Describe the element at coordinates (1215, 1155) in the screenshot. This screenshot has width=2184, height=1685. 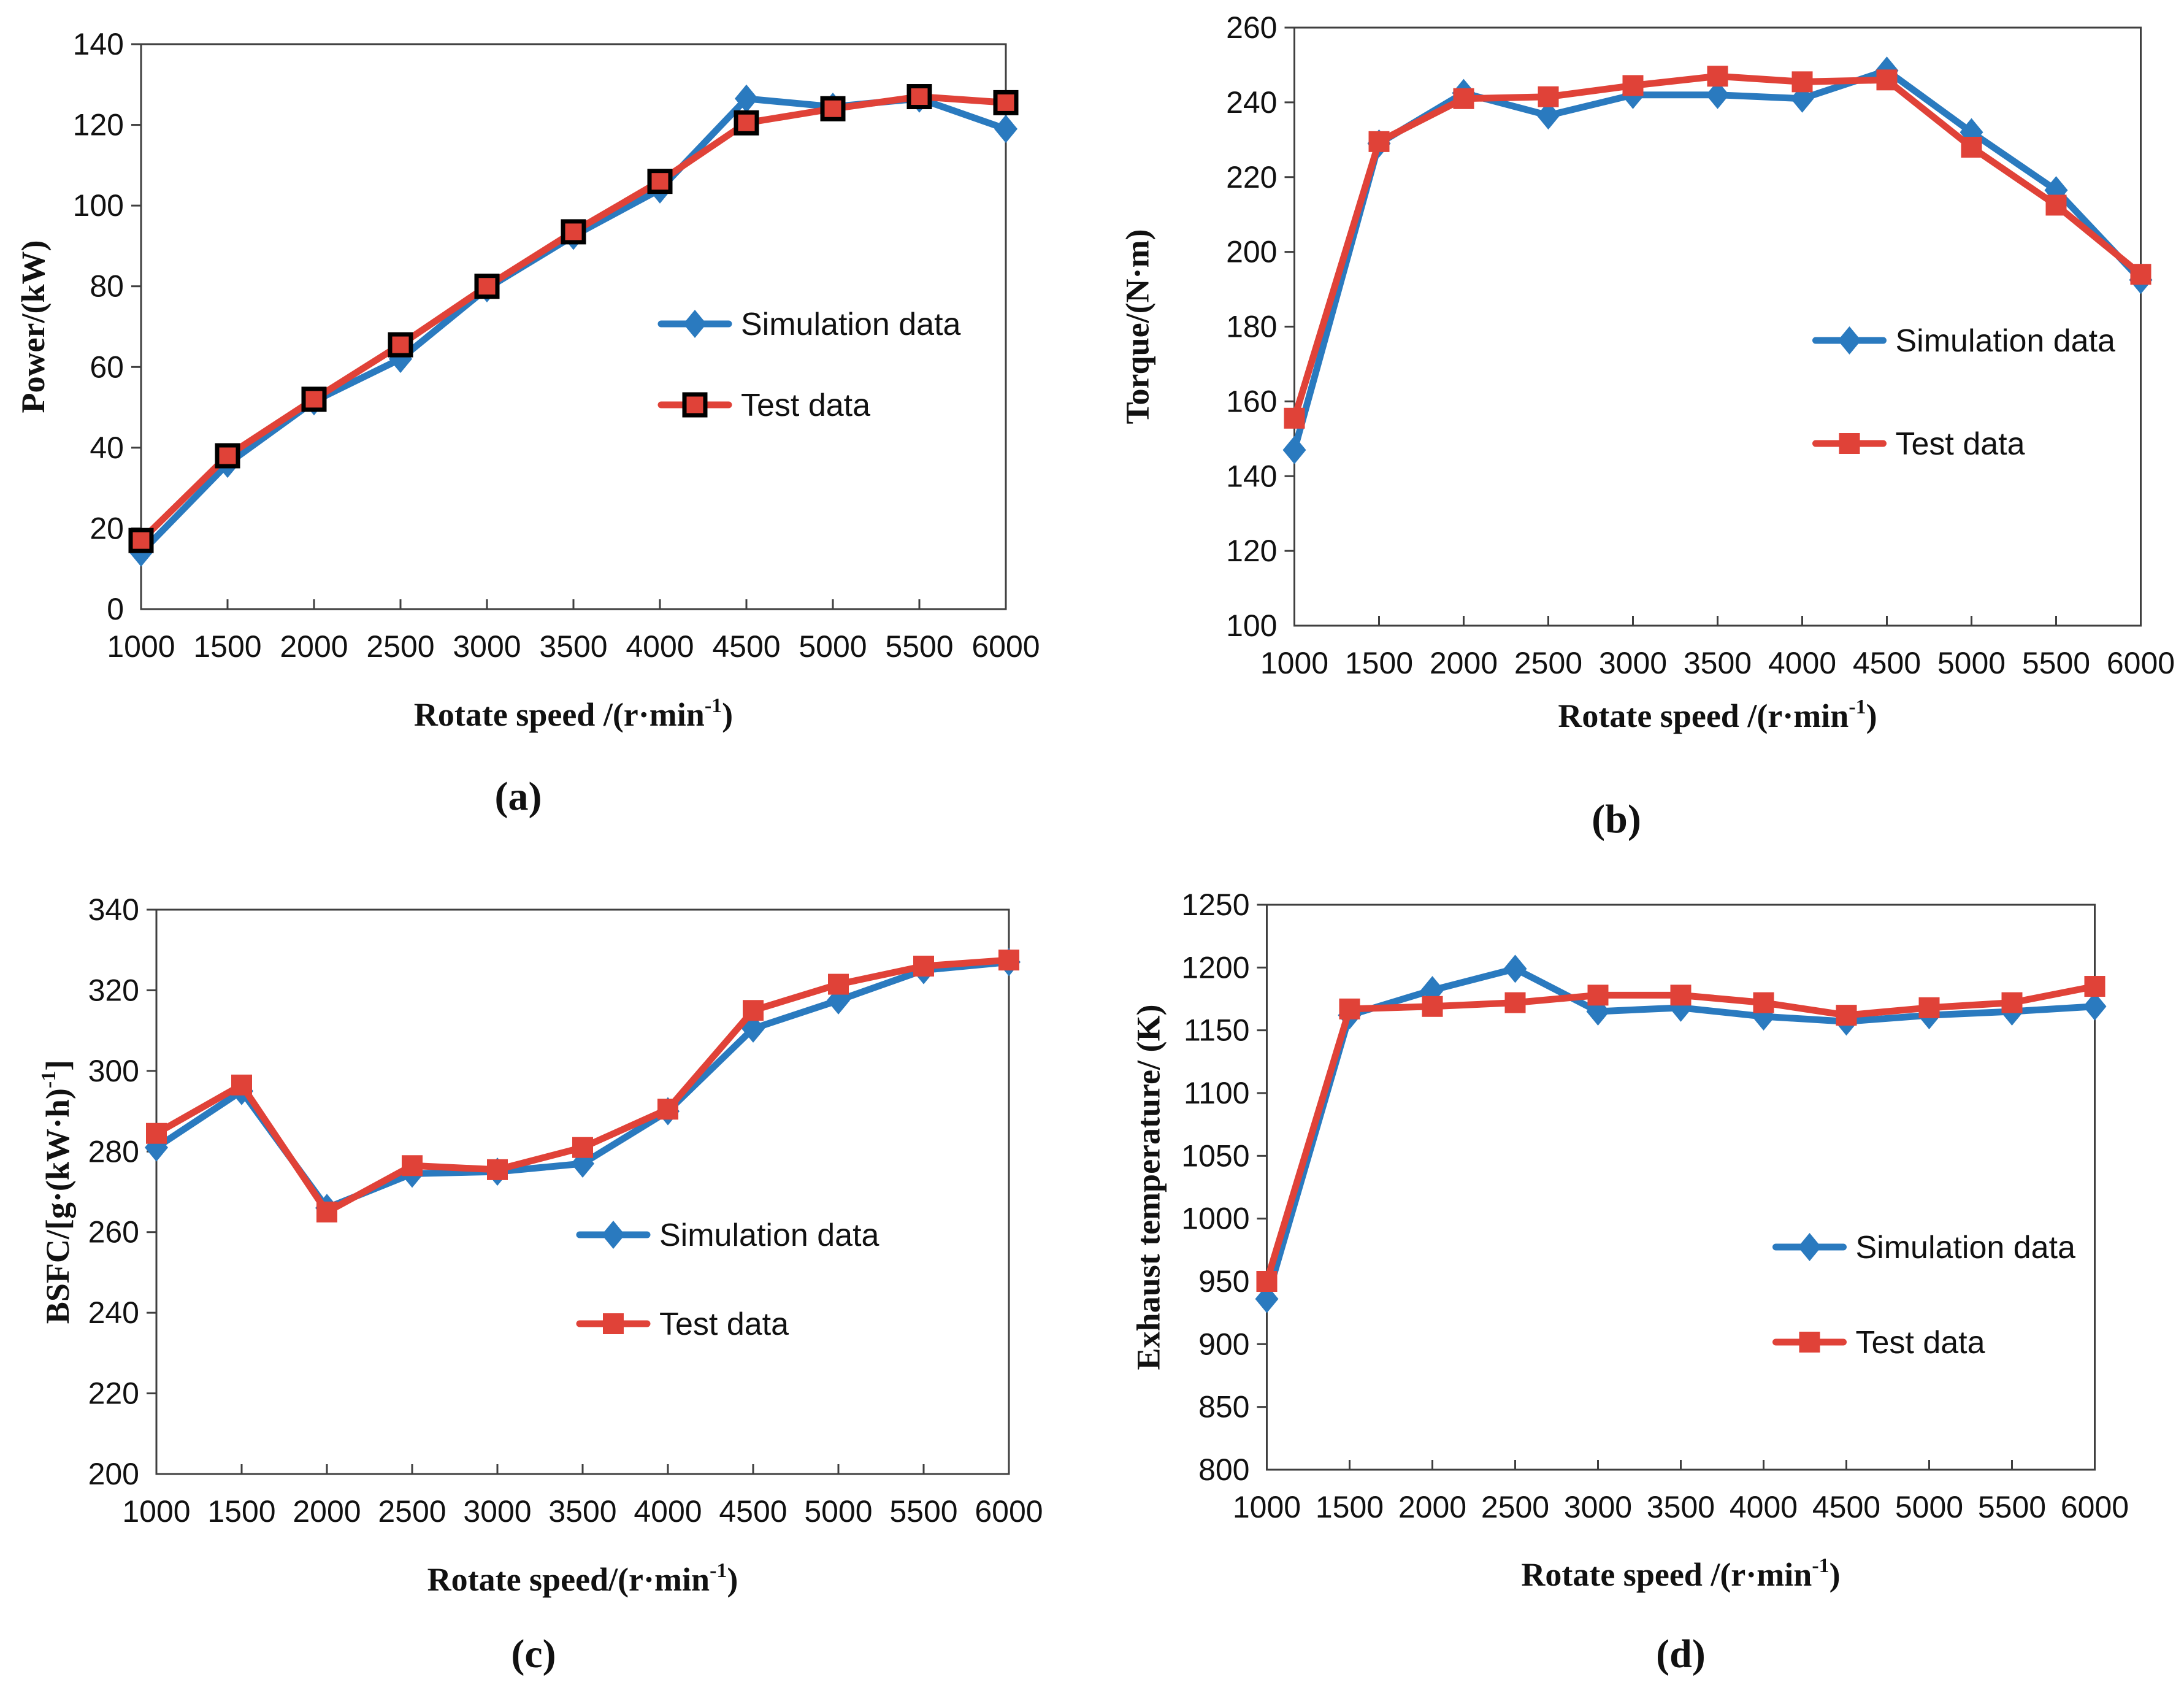
I see `y-axis-tick-label: 1050` at that location.